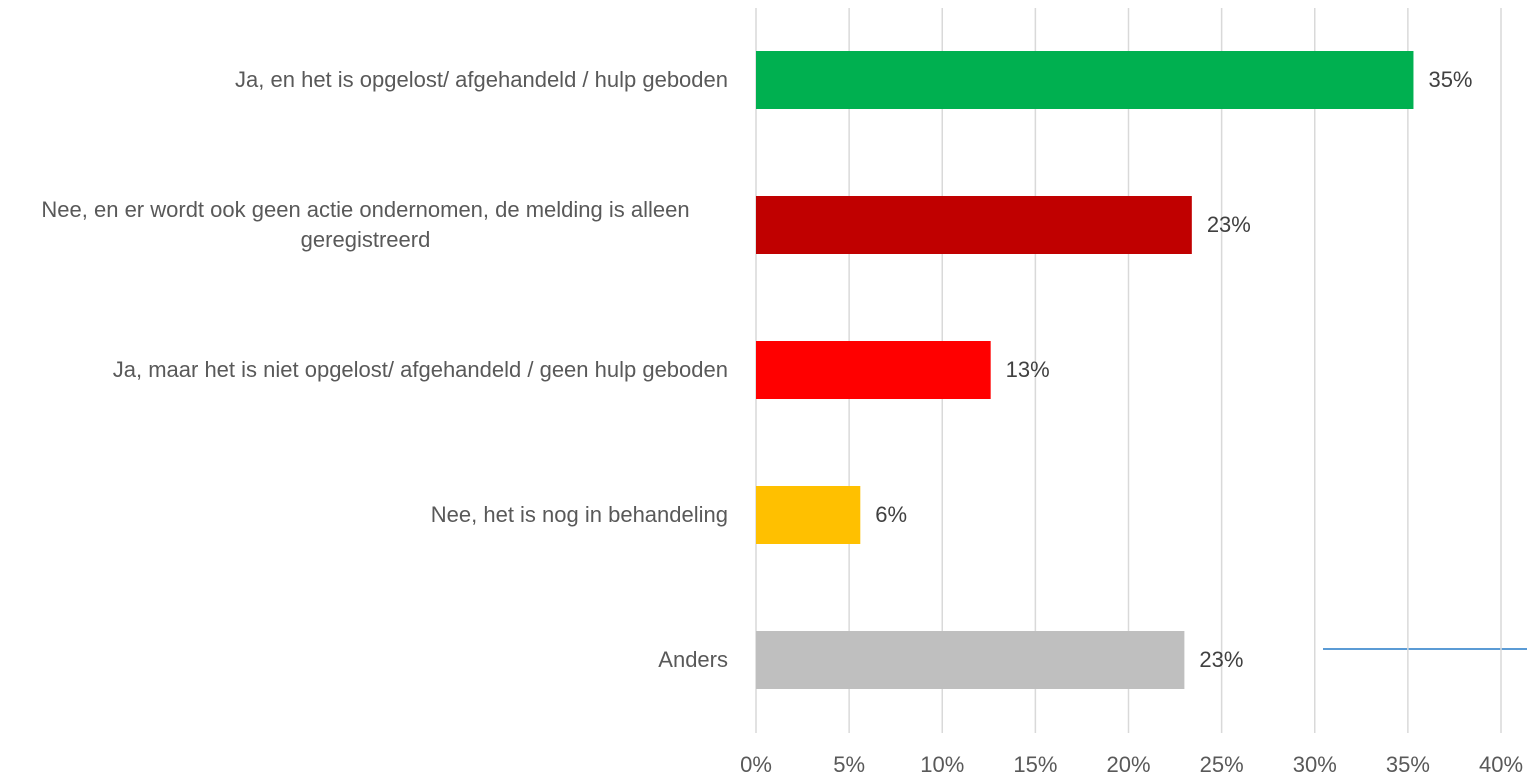 This screenshot has width=1527, height=782. What do you see at coordinates (579, 514) in the screenshot?
I see `category-label: Nee, het is nog in behandeling` at bounding box center [579, 514].